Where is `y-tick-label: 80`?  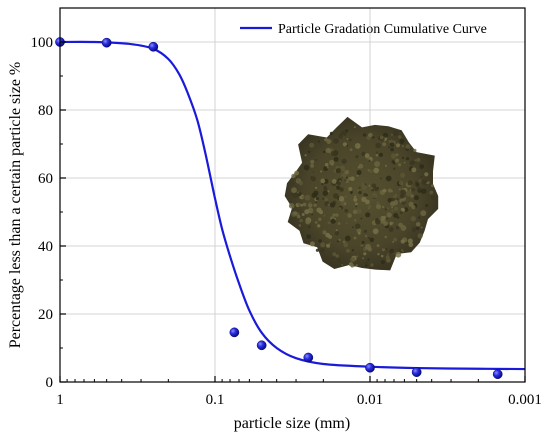 y-tick-label: 80 is located at coordinates (45, 111).